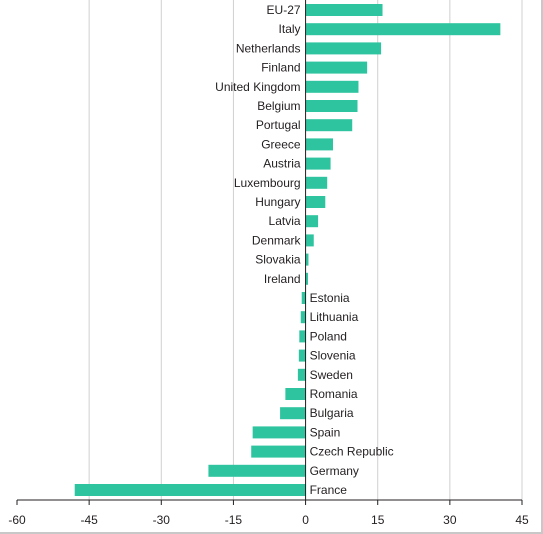 Image resolution: width=543 pixels, height=534 pixels. I want to click on category-label: Ireland, so click(282, 279).